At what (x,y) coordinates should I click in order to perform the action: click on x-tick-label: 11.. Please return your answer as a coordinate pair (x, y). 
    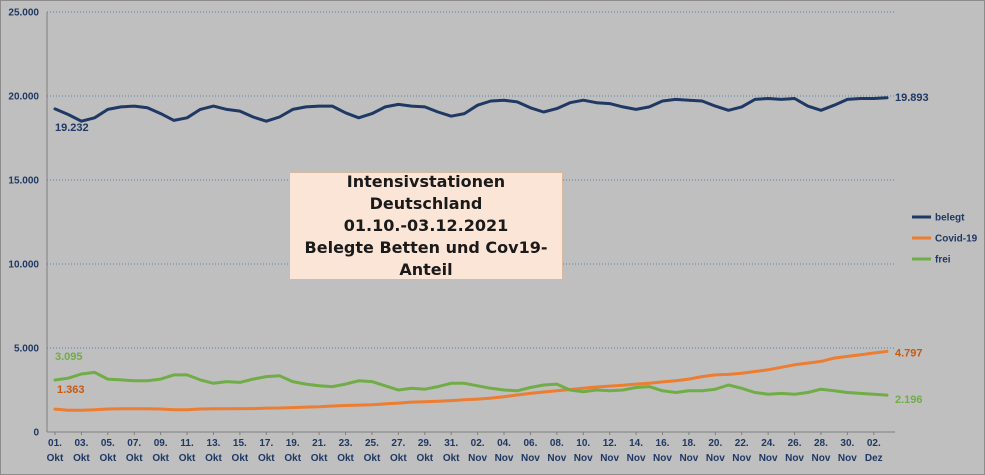
    Looking at the image, I should click on (187, 443).